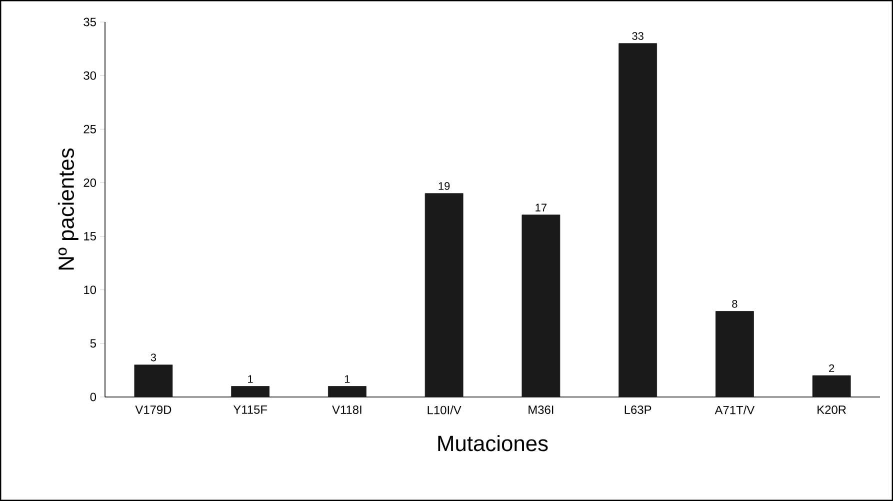 The height and width of the screenshot is (501, 893). Describe the element at coordinates (638, 410) in the screenshot. I see `x-tick-label: L63P` at that location.